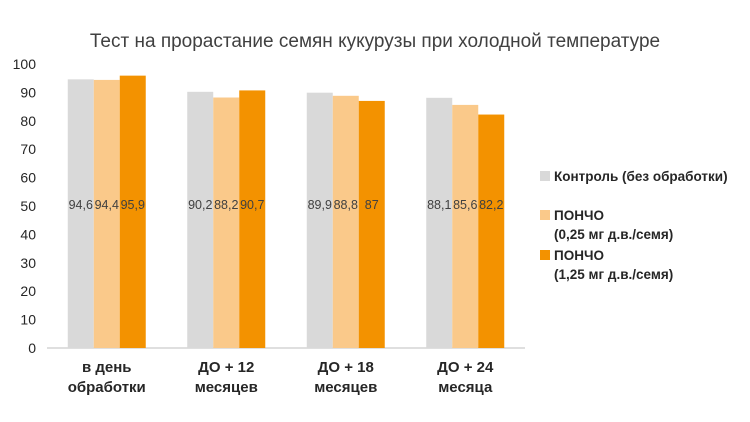  Describe the element at coordinates (107, 205) in the screenshot. I see `data-label: 94,4` at that location.